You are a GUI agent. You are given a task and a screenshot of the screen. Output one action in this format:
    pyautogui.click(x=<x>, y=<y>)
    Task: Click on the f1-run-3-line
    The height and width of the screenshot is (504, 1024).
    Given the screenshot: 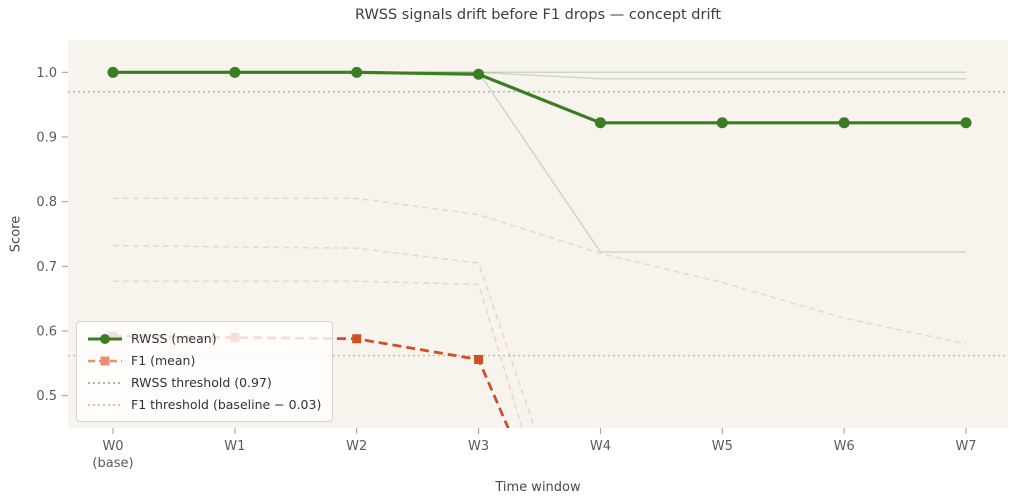 What is the action you would take?
    pyautogui.click(x=318, y=354)
    